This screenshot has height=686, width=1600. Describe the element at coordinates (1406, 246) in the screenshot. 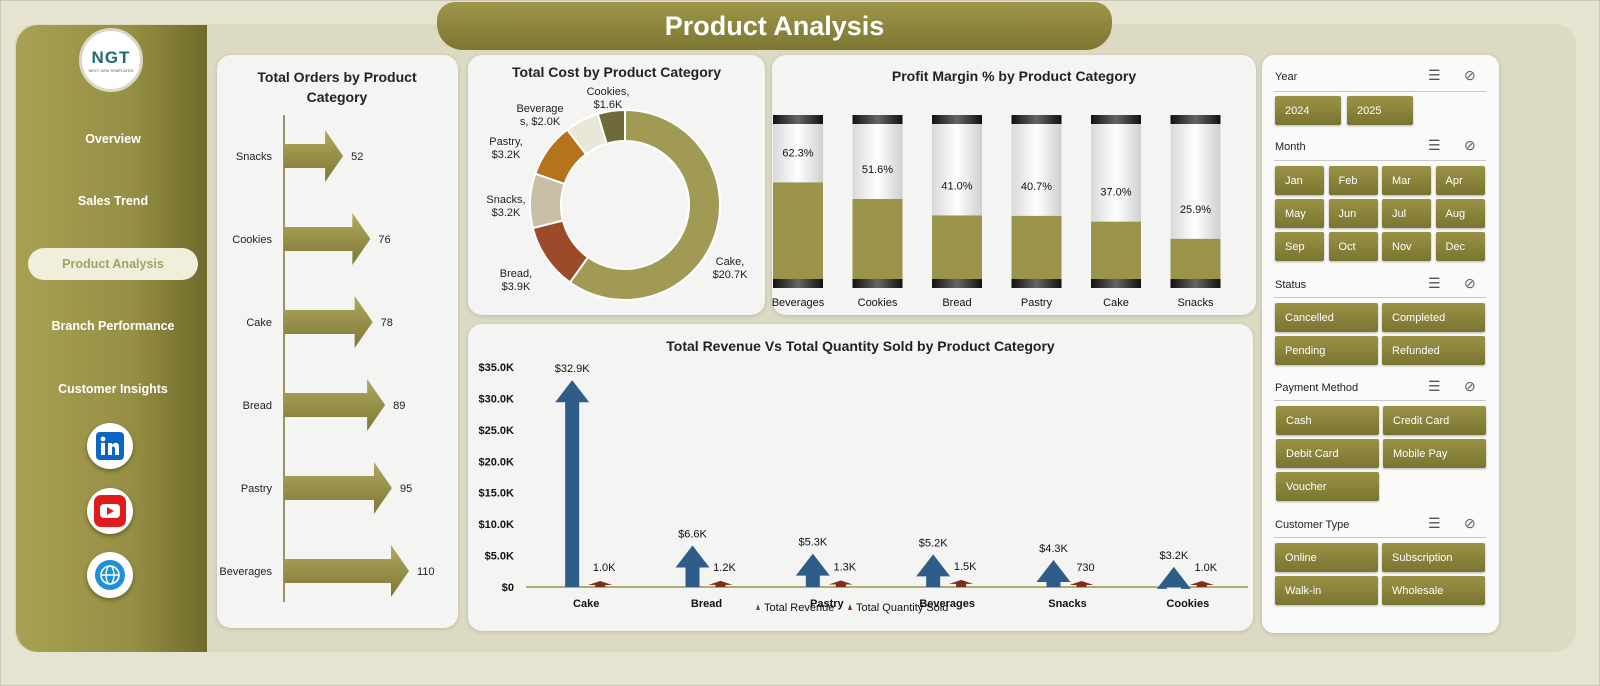

I see `month-nov-button: Nov` at that location.